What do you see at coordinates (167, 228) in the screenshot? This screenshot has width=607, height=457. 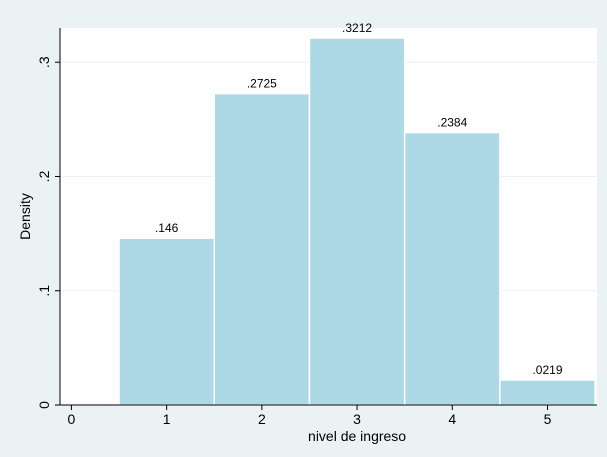 I see `bar-value-label-1: .146` at bounding box center [167, 228].